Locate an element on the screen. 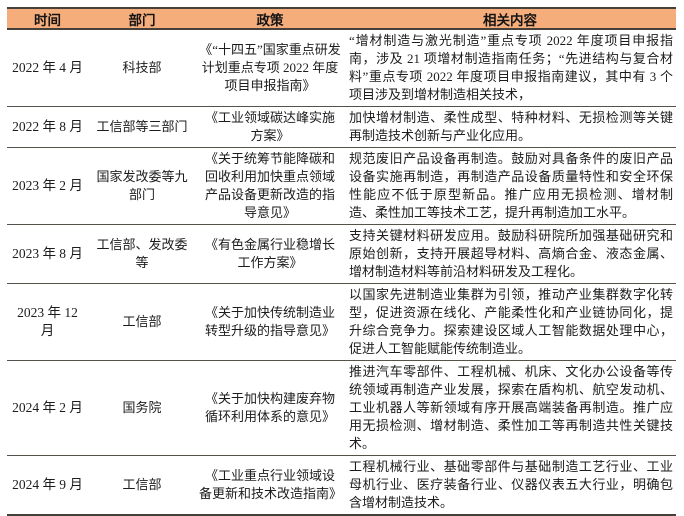 This screenshot has width=684, height=516. column-header-time: 时间 is located at coordinates (47, 20).